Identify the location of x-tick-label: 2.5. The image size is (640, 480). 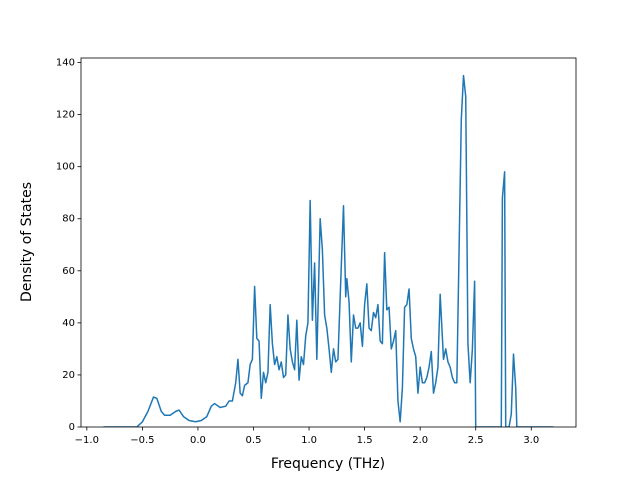
(476, 440).